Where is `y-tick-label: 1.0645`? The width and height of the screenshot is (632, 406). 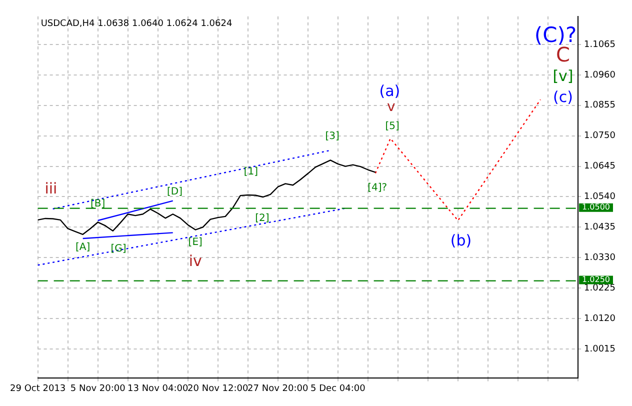 y-tick-label: 1.0645 is located at coordinates (600, 167).